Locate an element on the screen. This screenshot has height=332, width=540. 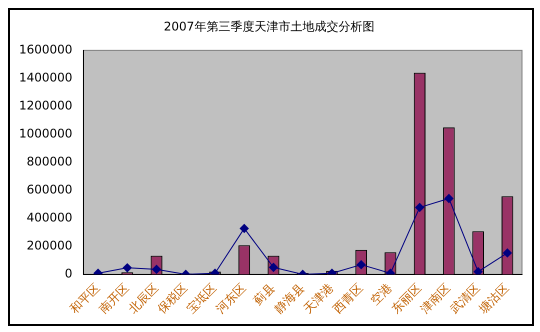
y-tick-label: 1400000 is located at coordinates (45, 77).